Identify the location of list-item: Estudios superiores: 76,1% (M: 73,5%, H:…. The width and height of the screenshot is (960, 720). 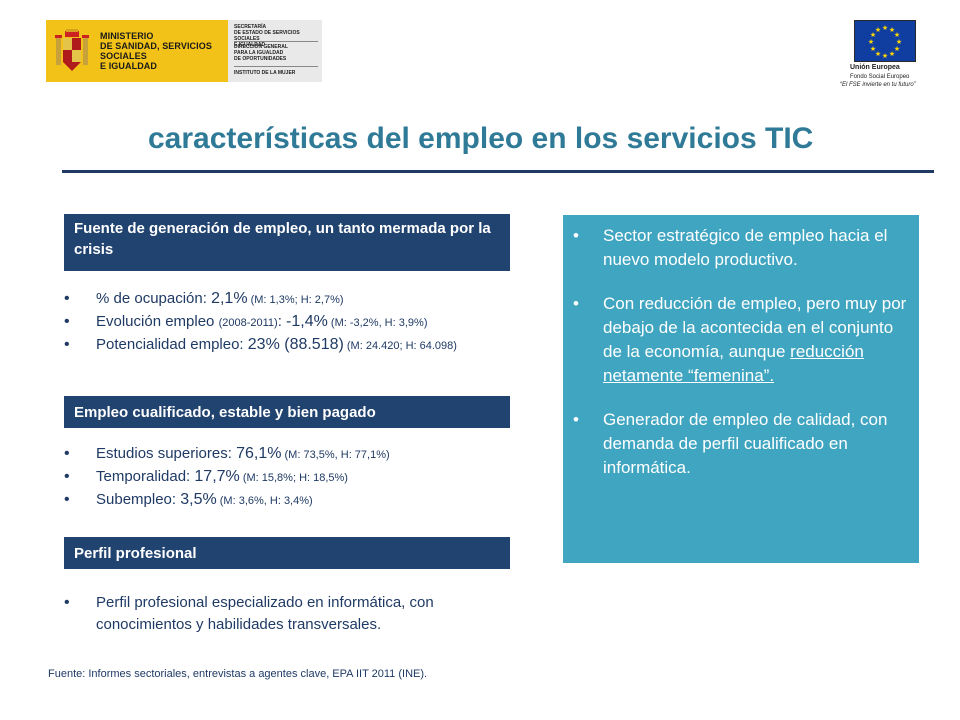
(289, 454).